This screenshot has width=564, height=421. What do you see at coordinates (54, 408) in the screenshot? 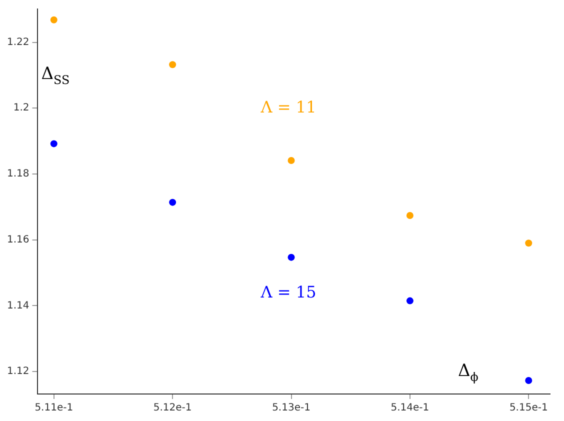
I see `x-tick-label: 5.11e-1` at bounding box center [54, 408].